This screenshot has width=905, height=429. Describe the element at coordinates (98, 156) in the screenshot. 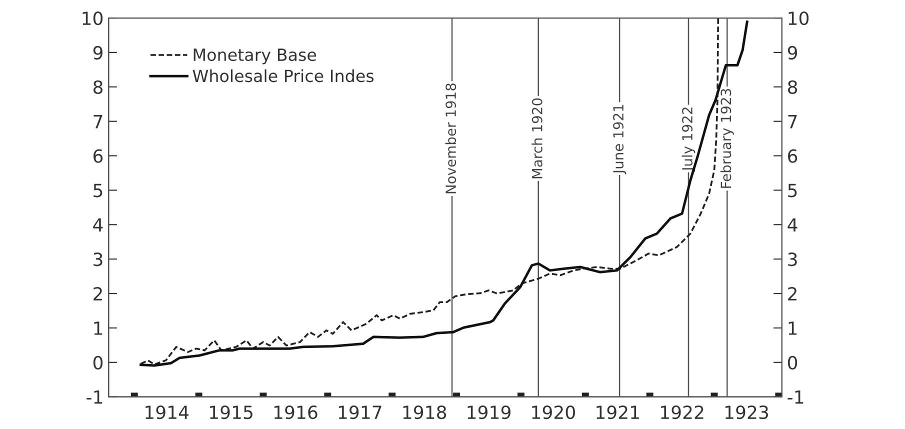

I see `y-tick-label: 6` at that location.